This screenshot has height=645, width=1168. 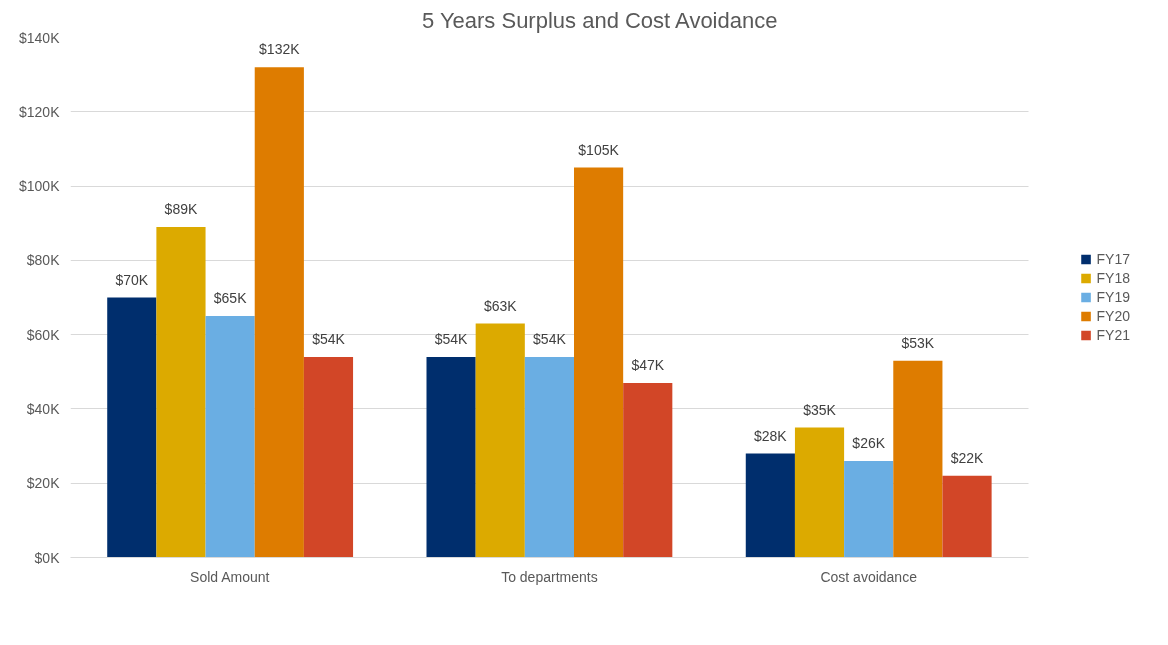 I want to click on data-label: $22K, so click(x=967, y=457).